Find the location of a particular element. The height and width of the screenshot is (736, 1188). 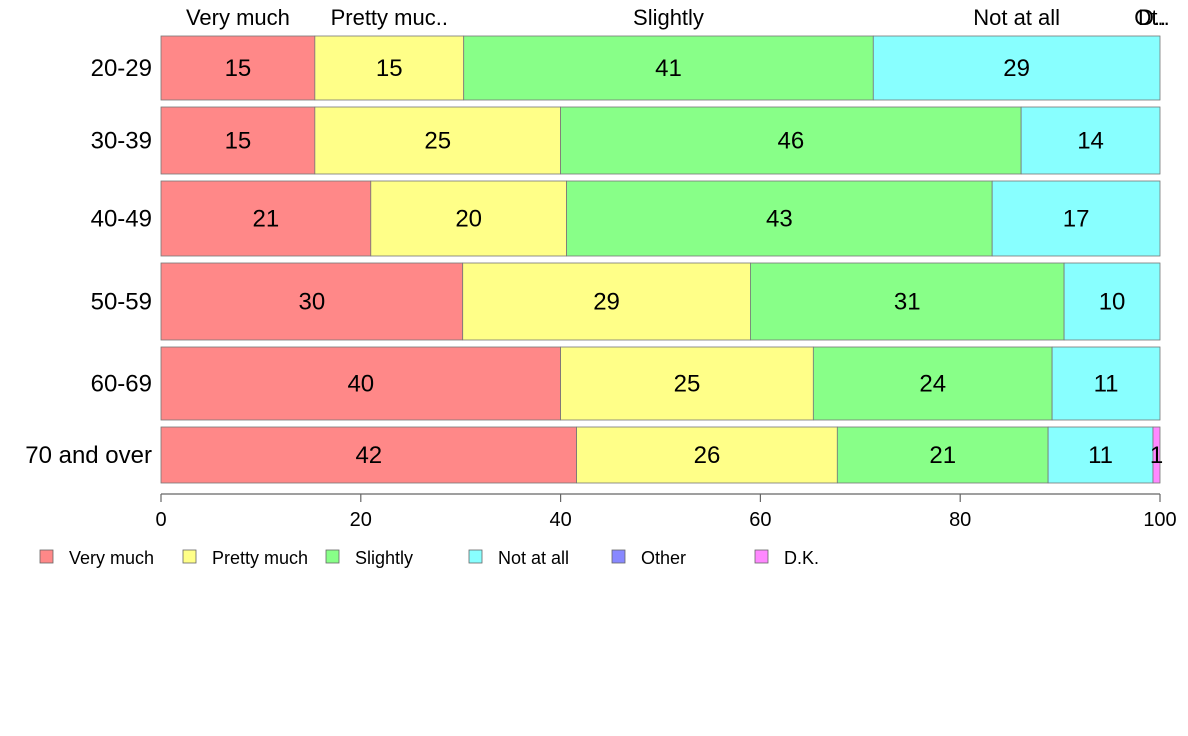

value-label: 46 is located at coordinates (791, 141).